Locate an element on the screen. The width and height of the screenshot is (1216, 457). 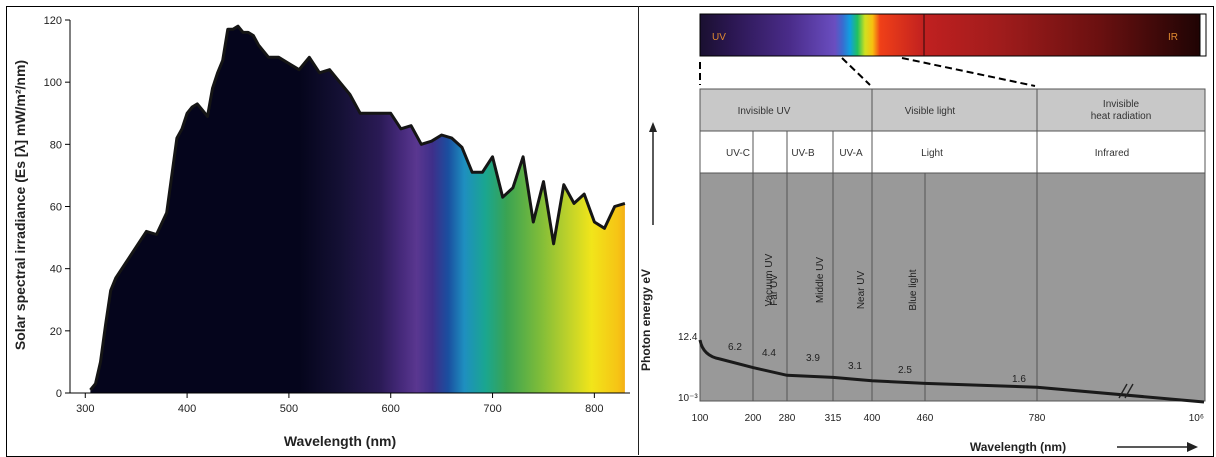
spectrum-uv-label: UV is located at coordinates (719, 37).